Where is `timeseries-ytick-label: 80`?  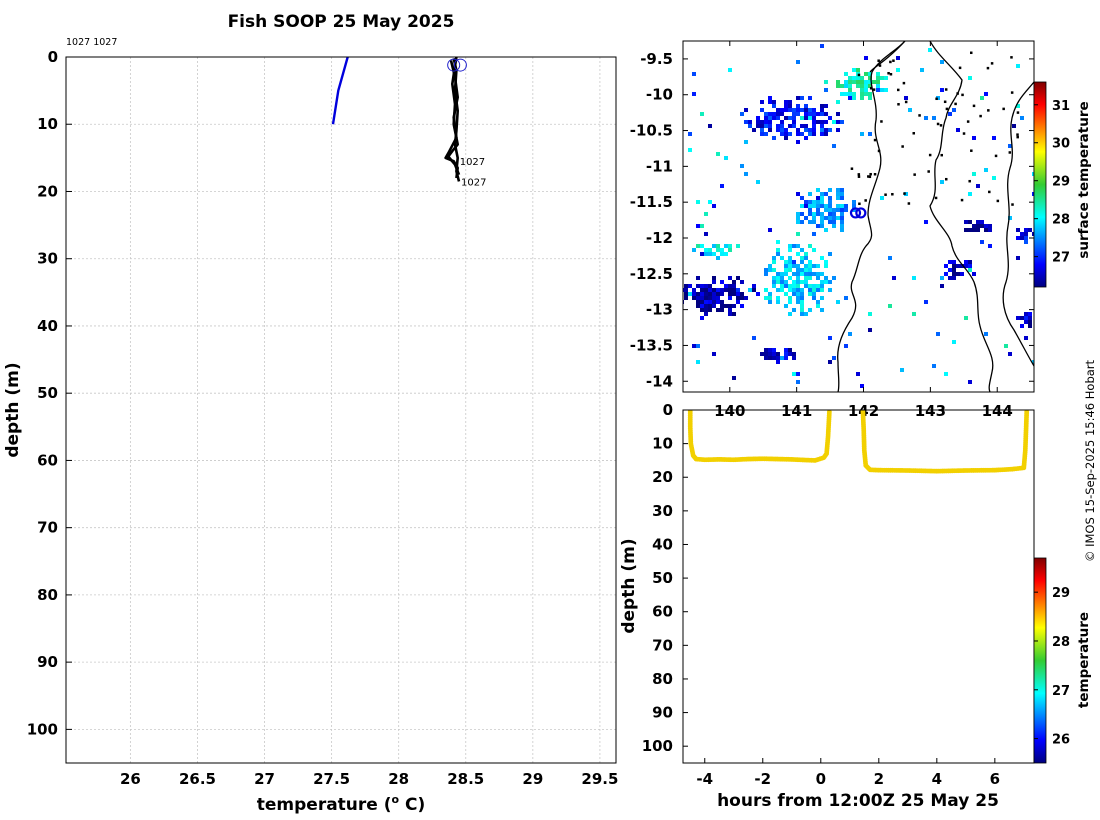 timeseries-ytick-label: 80 is located at coordinates (662, 679).